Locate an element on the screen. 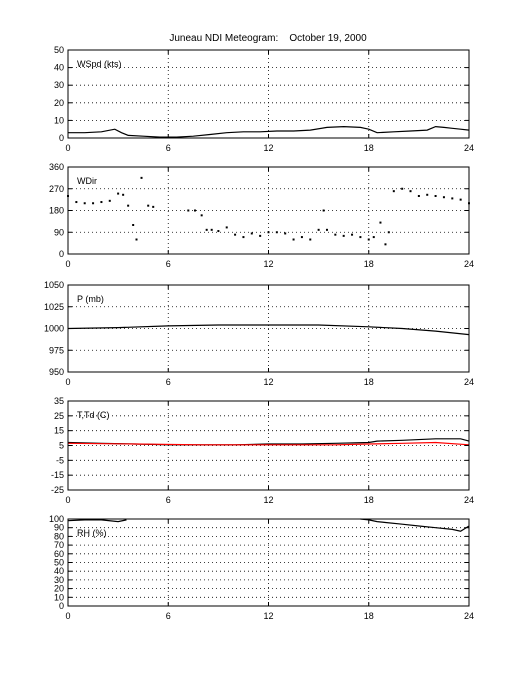 The image size is (520, 683). y-tick-label: 975 is located at coordinates (56, 350).